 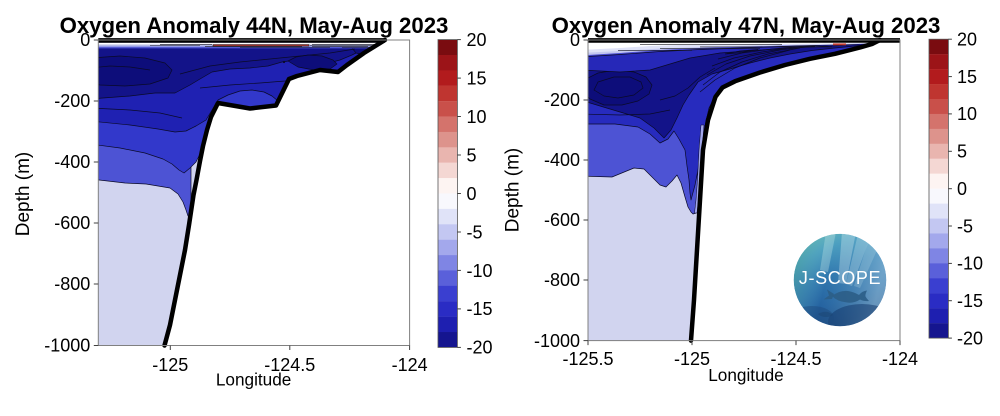 I want to click on svg-text: J-SCOPE, so click(x=840, y=278).